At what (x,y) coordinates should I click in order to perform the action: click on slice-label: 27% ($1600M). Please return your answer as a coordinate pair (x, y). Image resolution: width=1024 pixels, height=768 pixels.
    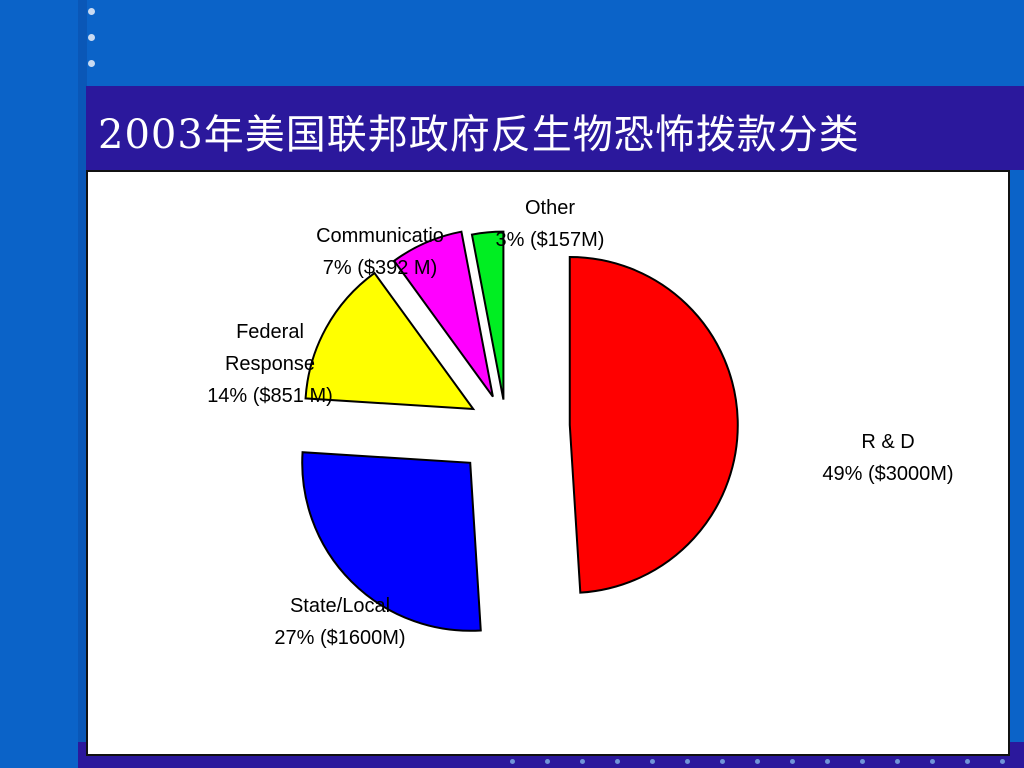
    Looking at the image, I should click on (339, 638).